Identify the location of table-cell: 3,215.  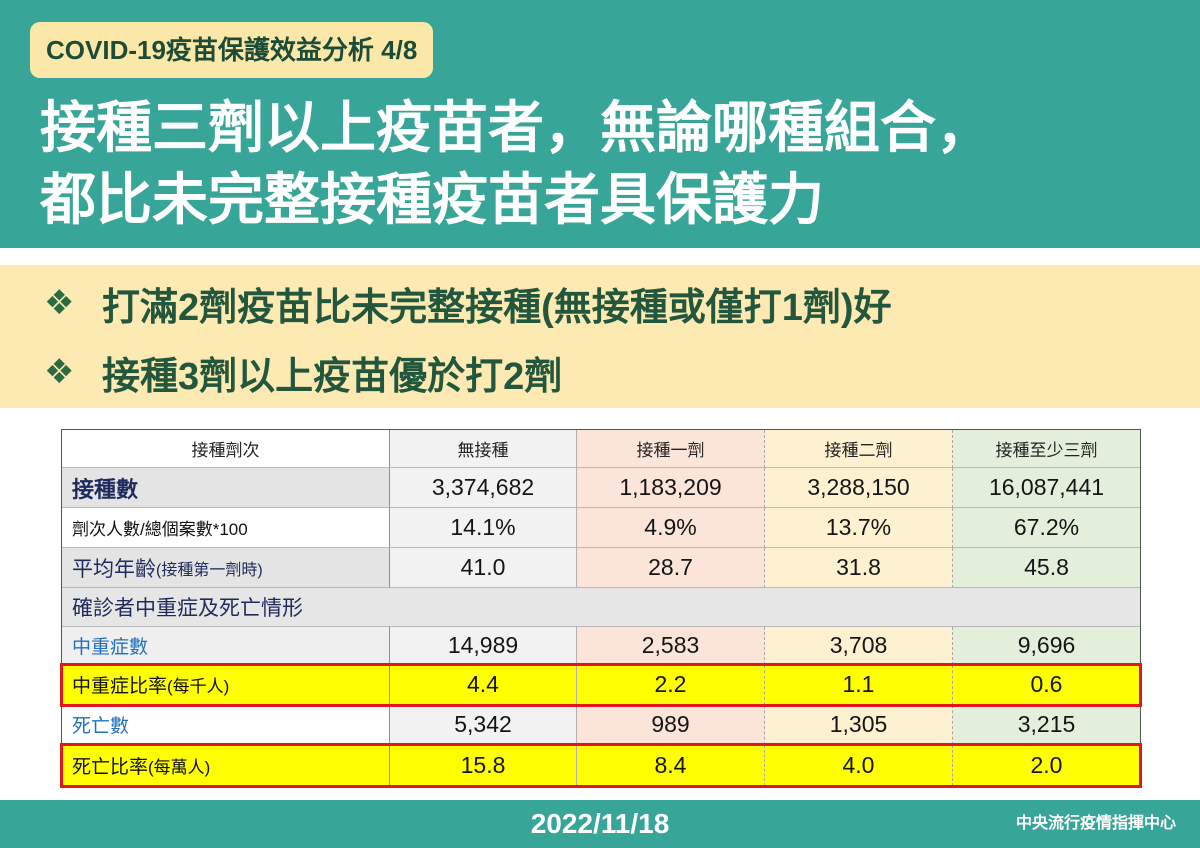
(1046, 725).